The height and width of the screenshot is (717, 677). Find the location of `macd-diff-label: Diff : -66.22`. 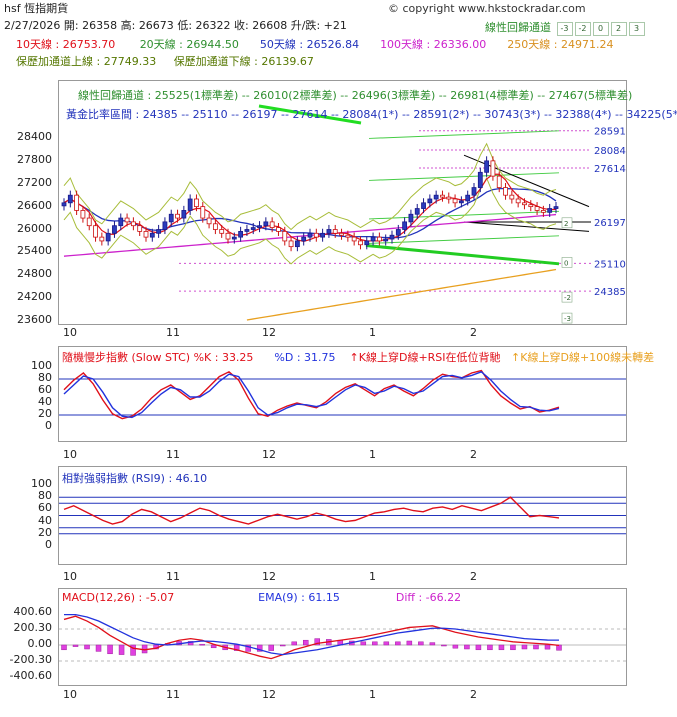

macd-diff-label: Diff : -66.22 is located at coordinates (428, 597).